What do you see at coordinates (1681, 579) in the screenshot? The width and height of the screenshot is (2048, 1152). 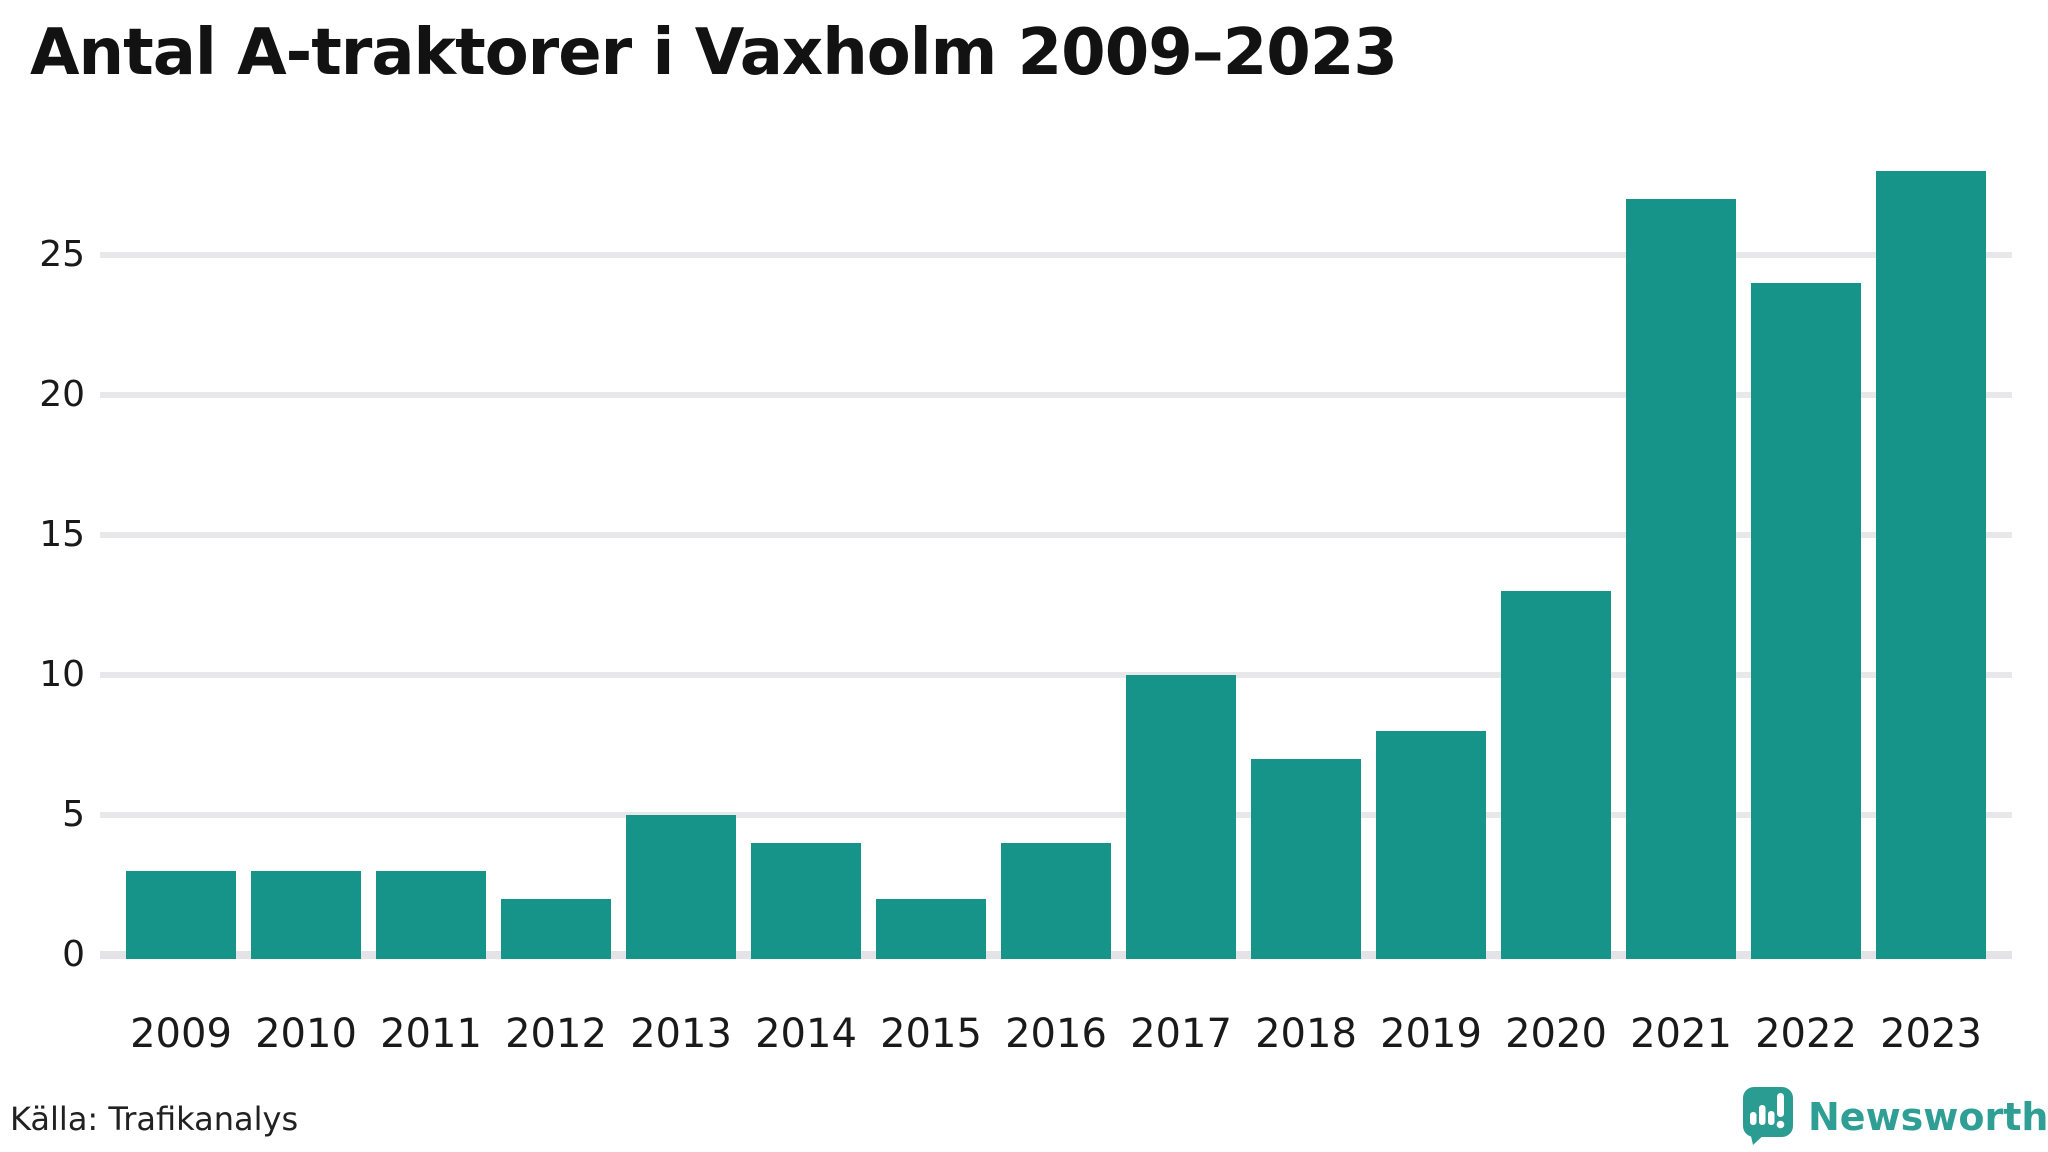 I see `bar-2021` at bounding box center [1681, 579].